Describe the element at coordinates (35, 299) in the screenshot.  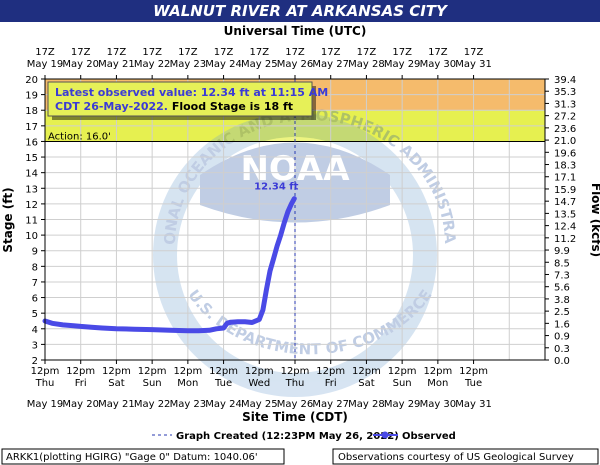
I see `y-tick-label: 6` at that location.